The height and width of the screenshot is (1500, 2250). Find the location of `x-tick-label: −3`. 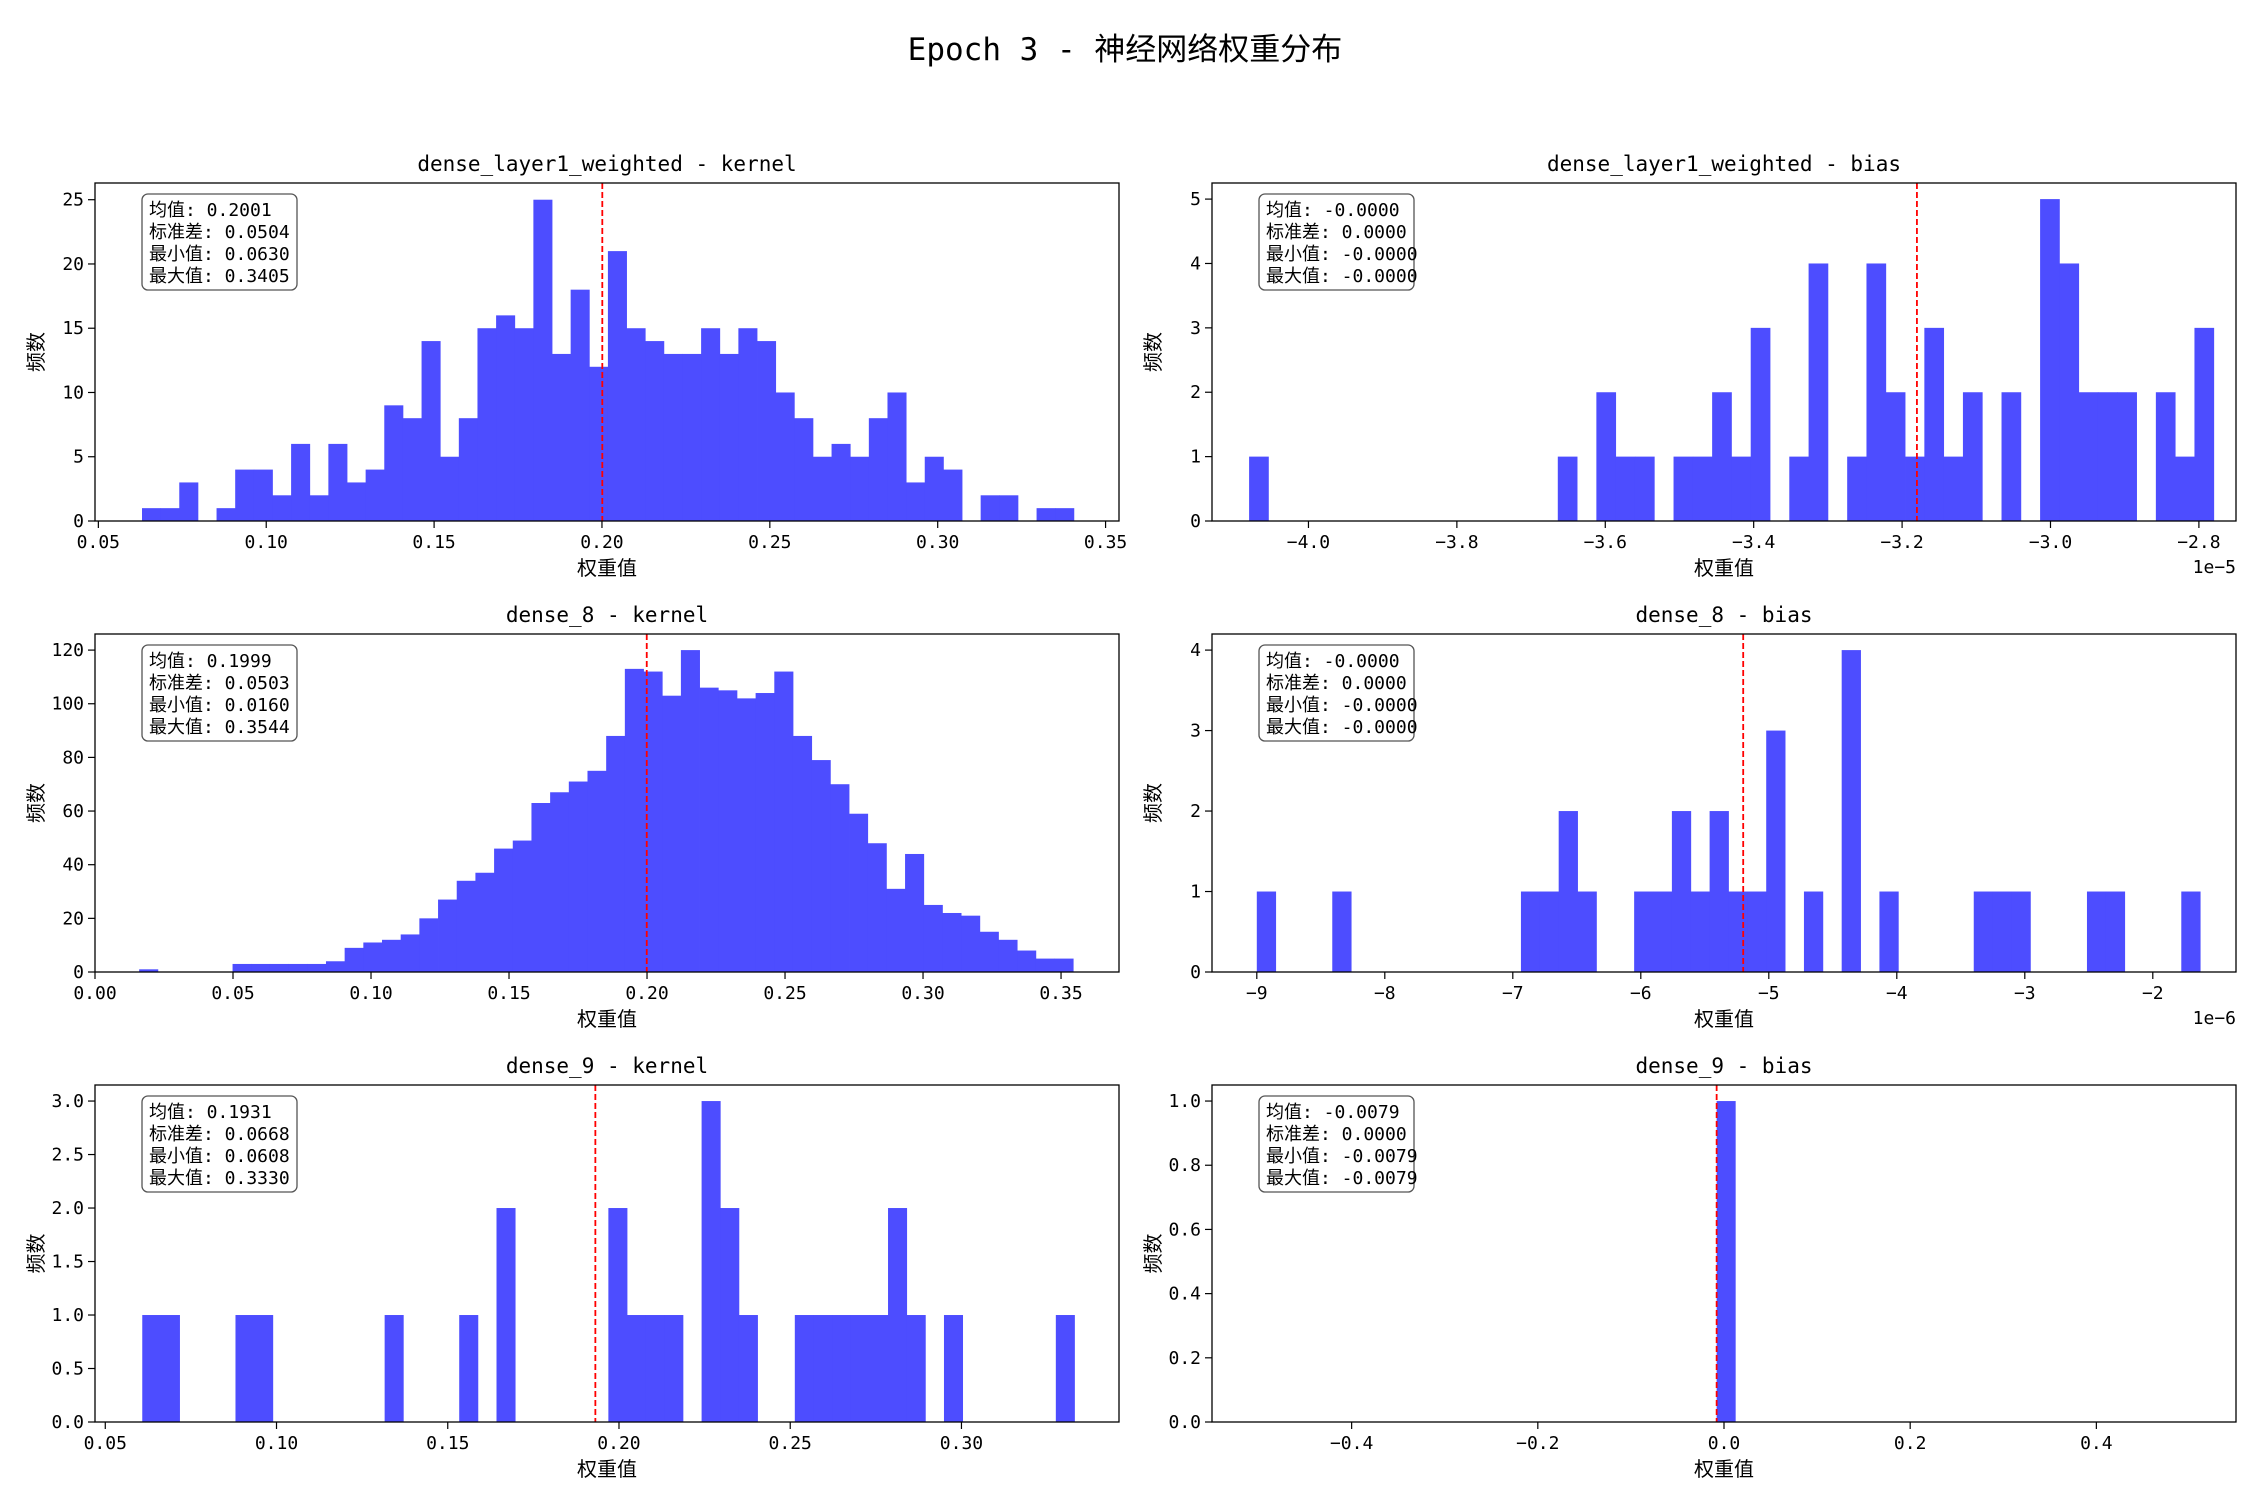

x-tick-label: −3 is located at coordinates (2025, 993).